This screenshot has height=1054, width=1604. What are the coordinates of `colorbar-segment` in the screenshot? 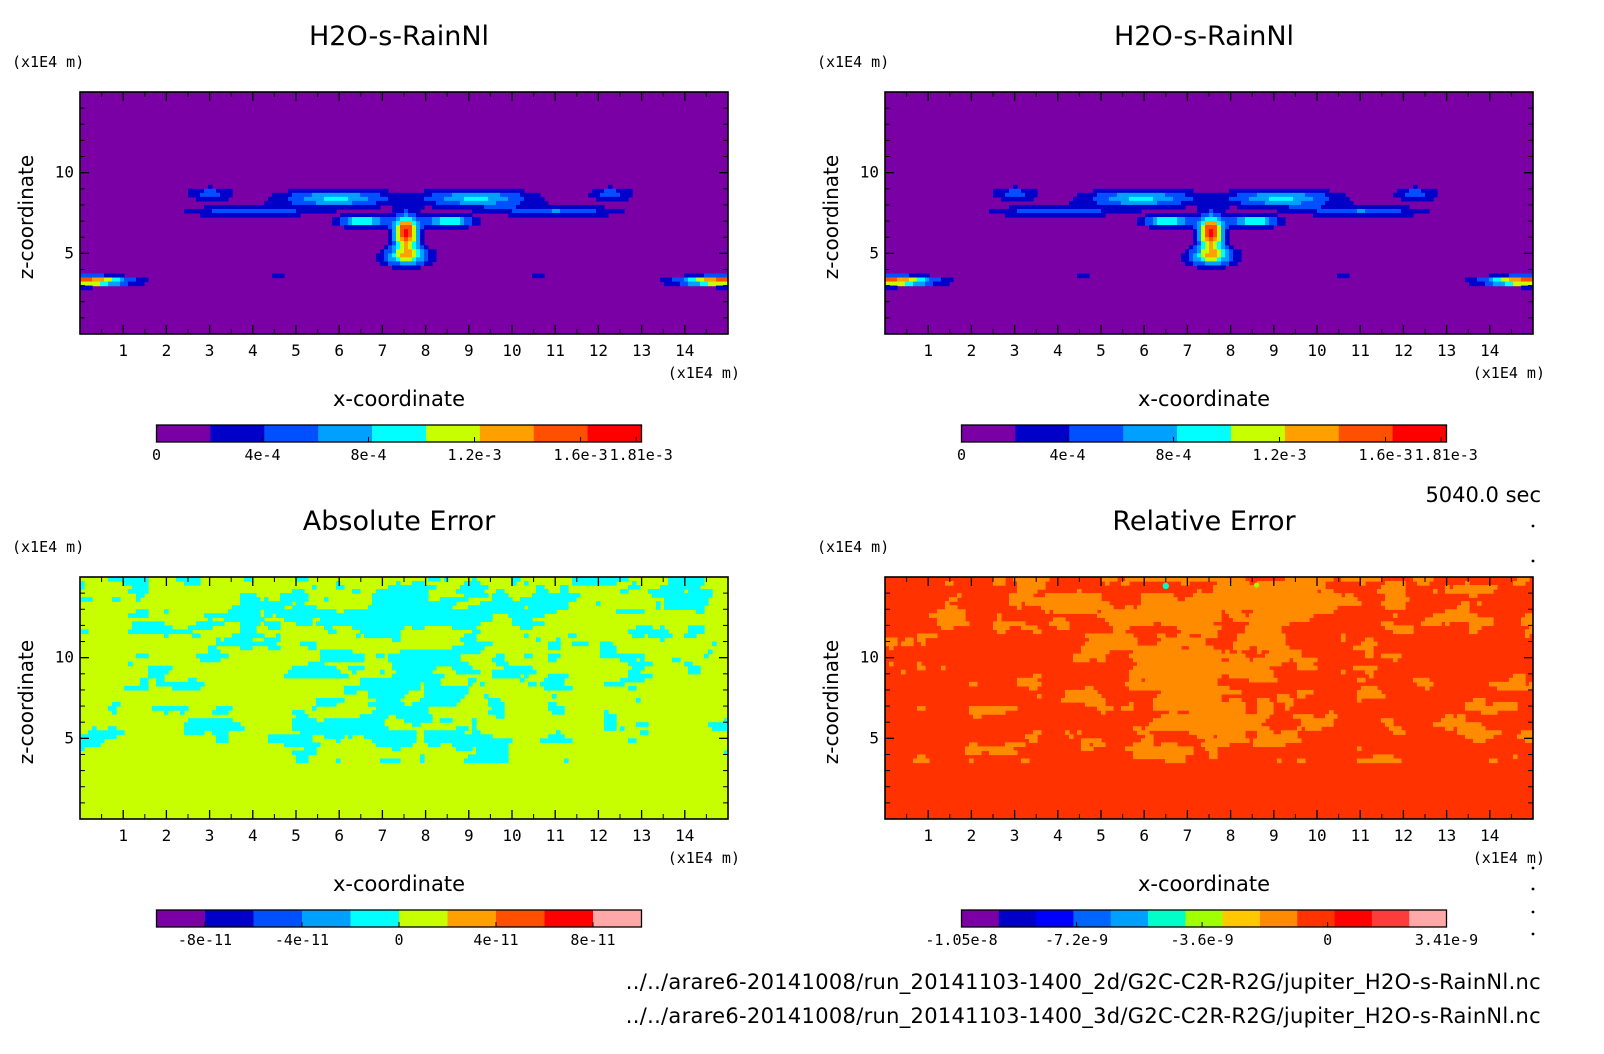 It's located at (561, 433).